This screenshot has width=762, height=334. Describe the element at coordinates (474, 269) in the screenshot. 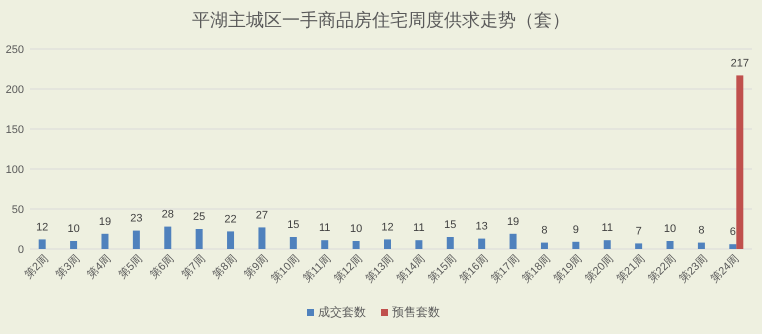

I see `x-tick-label: 第16周` at that location.